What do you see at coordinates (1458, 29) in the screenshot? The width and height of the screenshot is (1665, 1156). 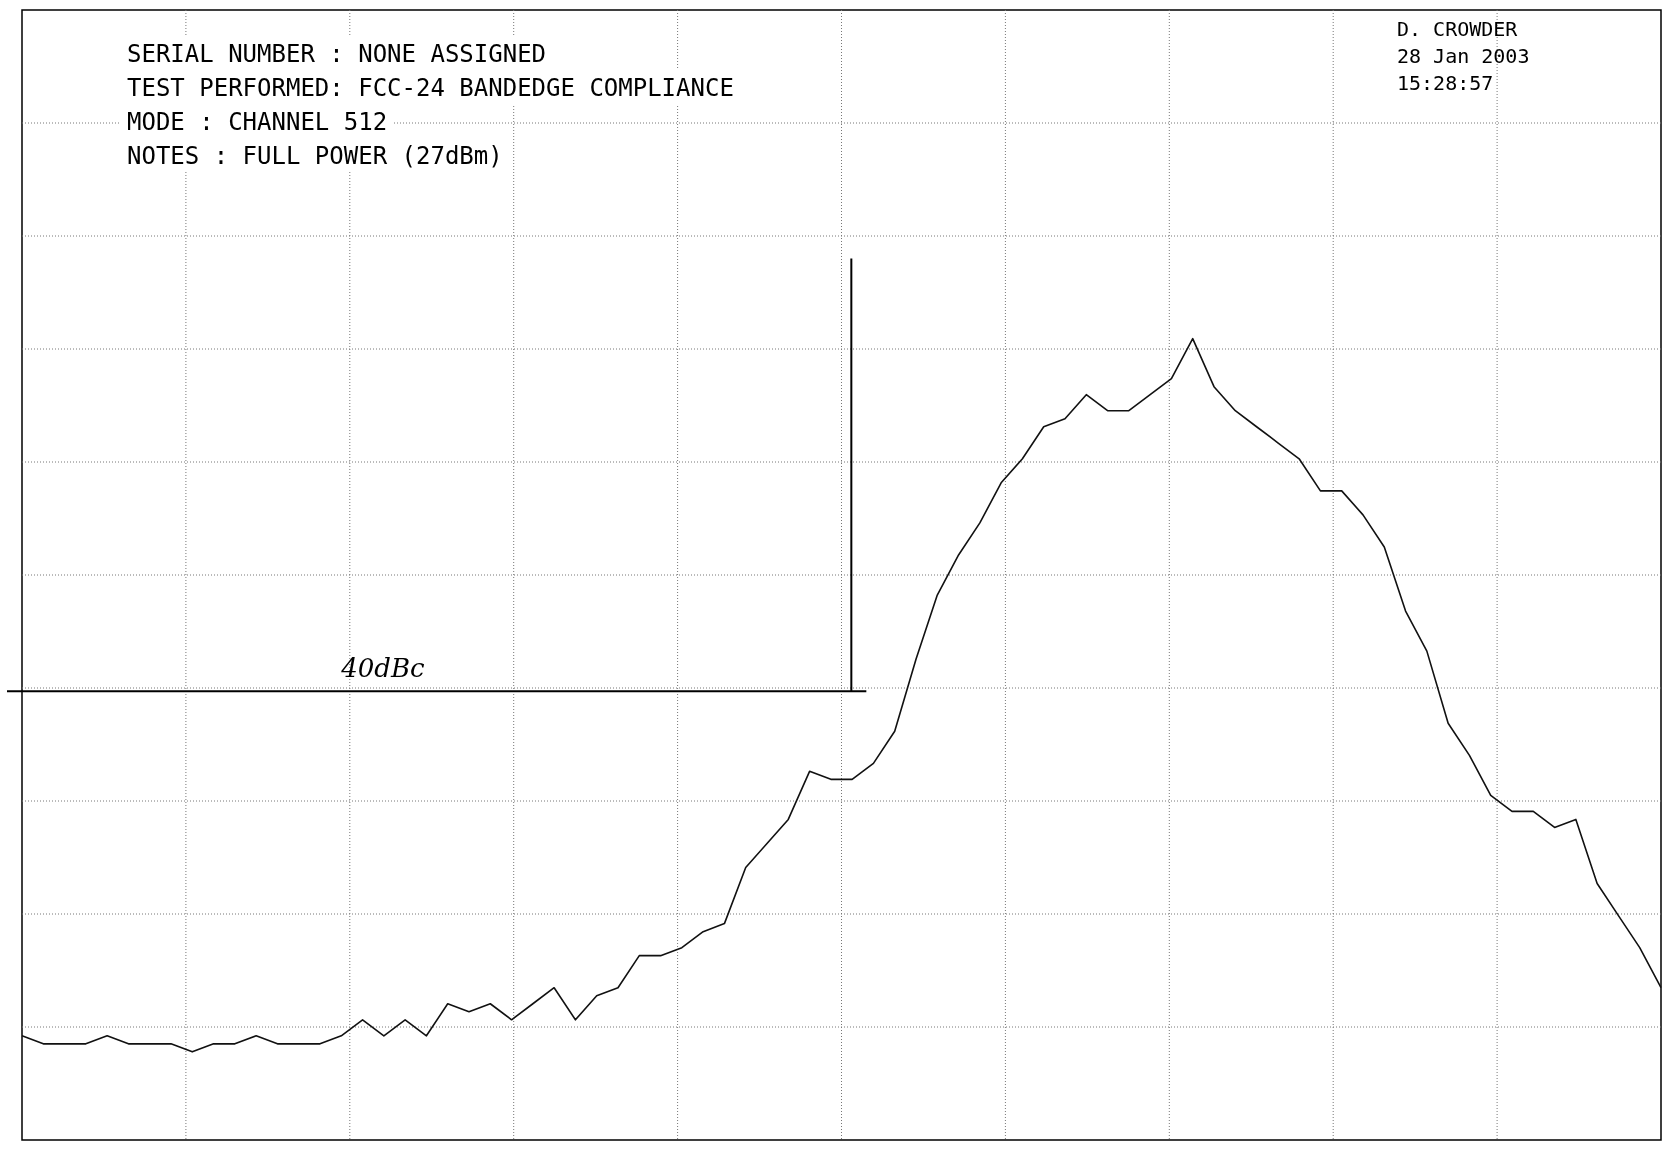 I see `text: D. CROWDER` at bounding box center [1458, 29].